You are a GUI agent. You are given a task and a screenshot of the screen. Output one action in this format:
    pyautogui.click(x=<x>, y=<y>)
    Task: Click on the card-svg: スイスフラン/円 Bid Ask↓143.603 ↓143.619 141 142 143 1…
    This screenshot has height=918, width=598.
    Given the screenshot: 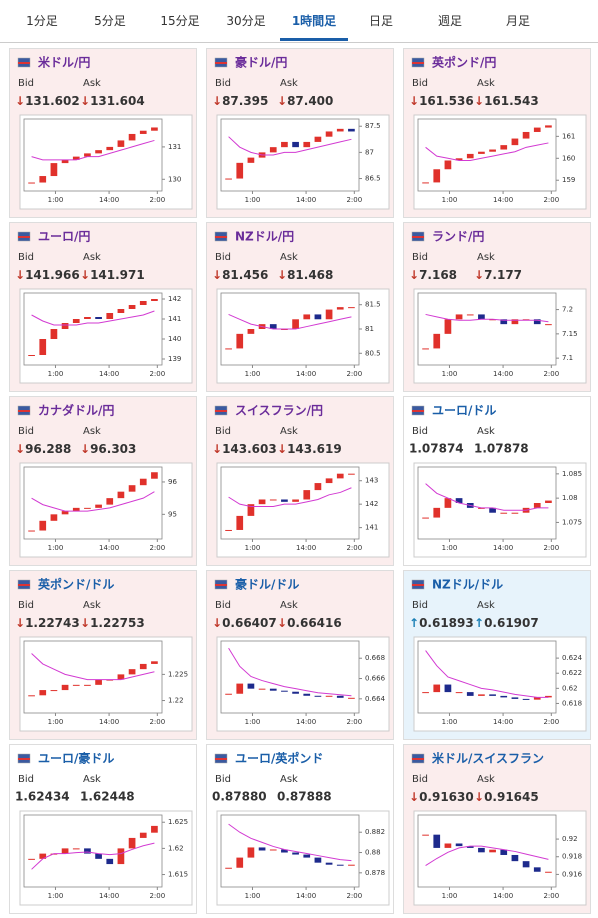 What is the action you would take?
    pyautogui.click(x=301, y=481)
    